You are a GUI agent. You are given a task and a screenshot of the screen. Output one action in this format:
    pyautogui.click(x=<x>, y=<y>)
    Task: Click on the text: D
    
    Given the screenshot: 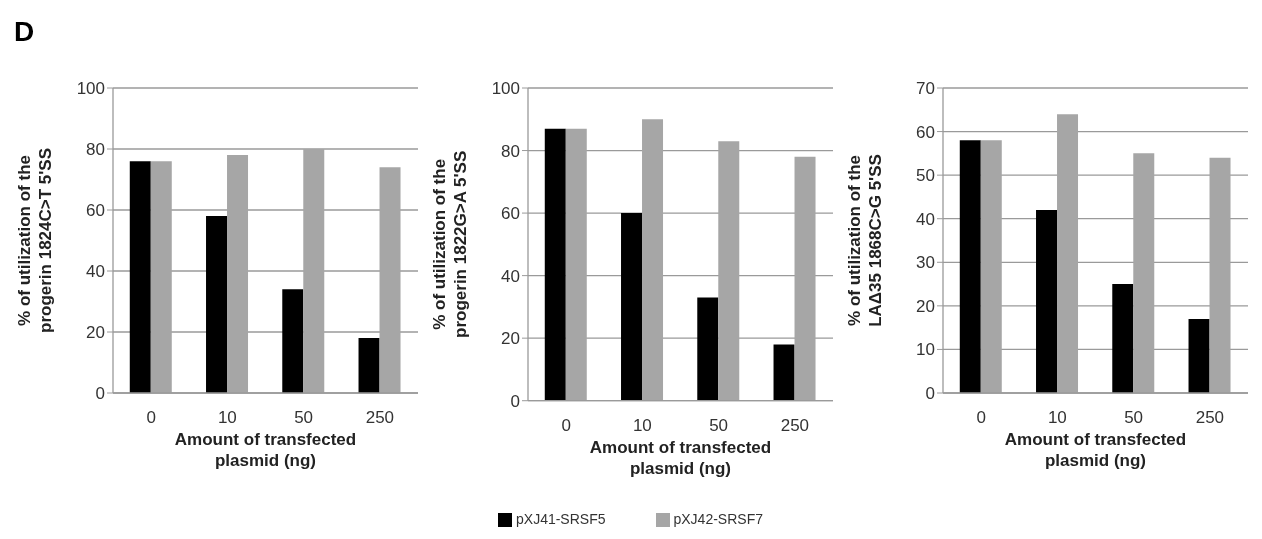 What is the action you would take?
    pyautogui.click(x=24, y=32)
    